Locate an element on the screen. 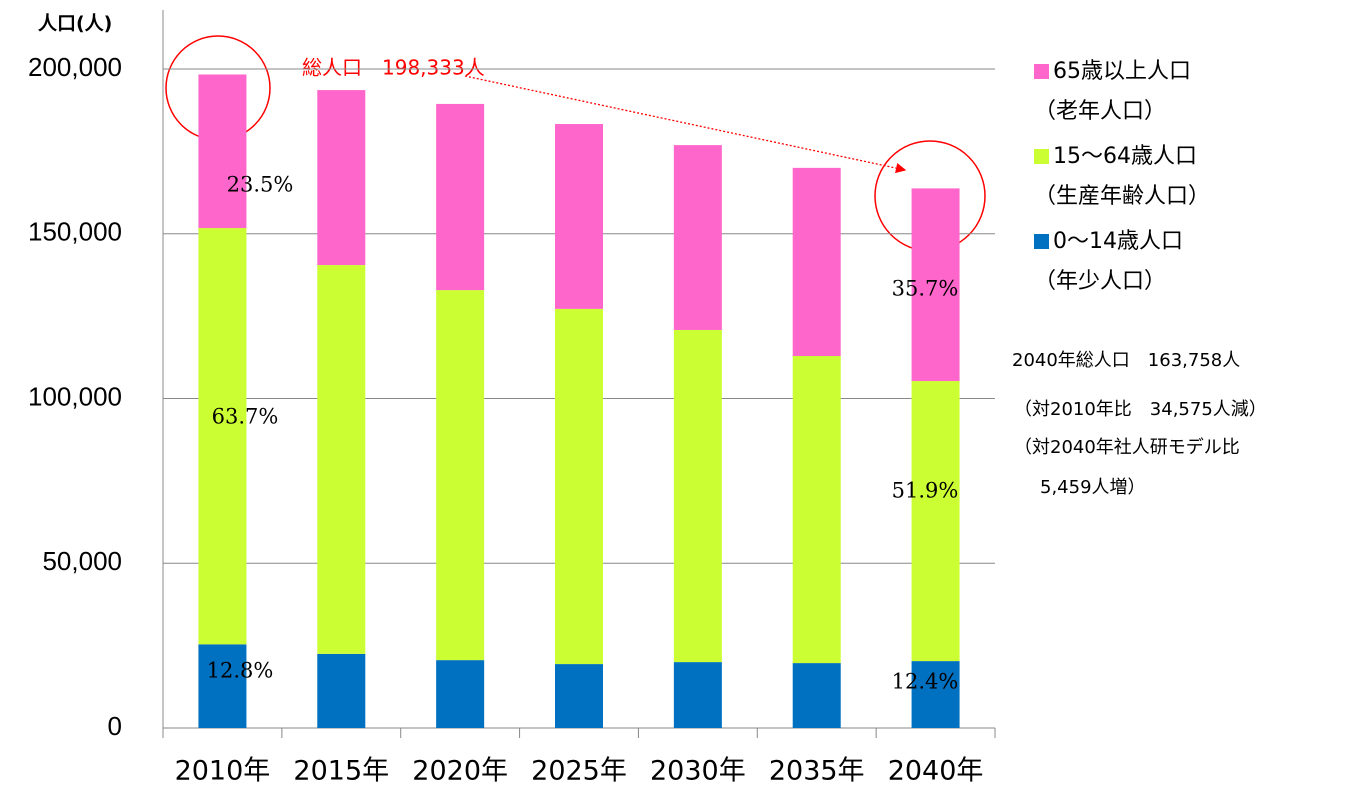  segment-label: 12.8% is located at coordinates (240, 671).